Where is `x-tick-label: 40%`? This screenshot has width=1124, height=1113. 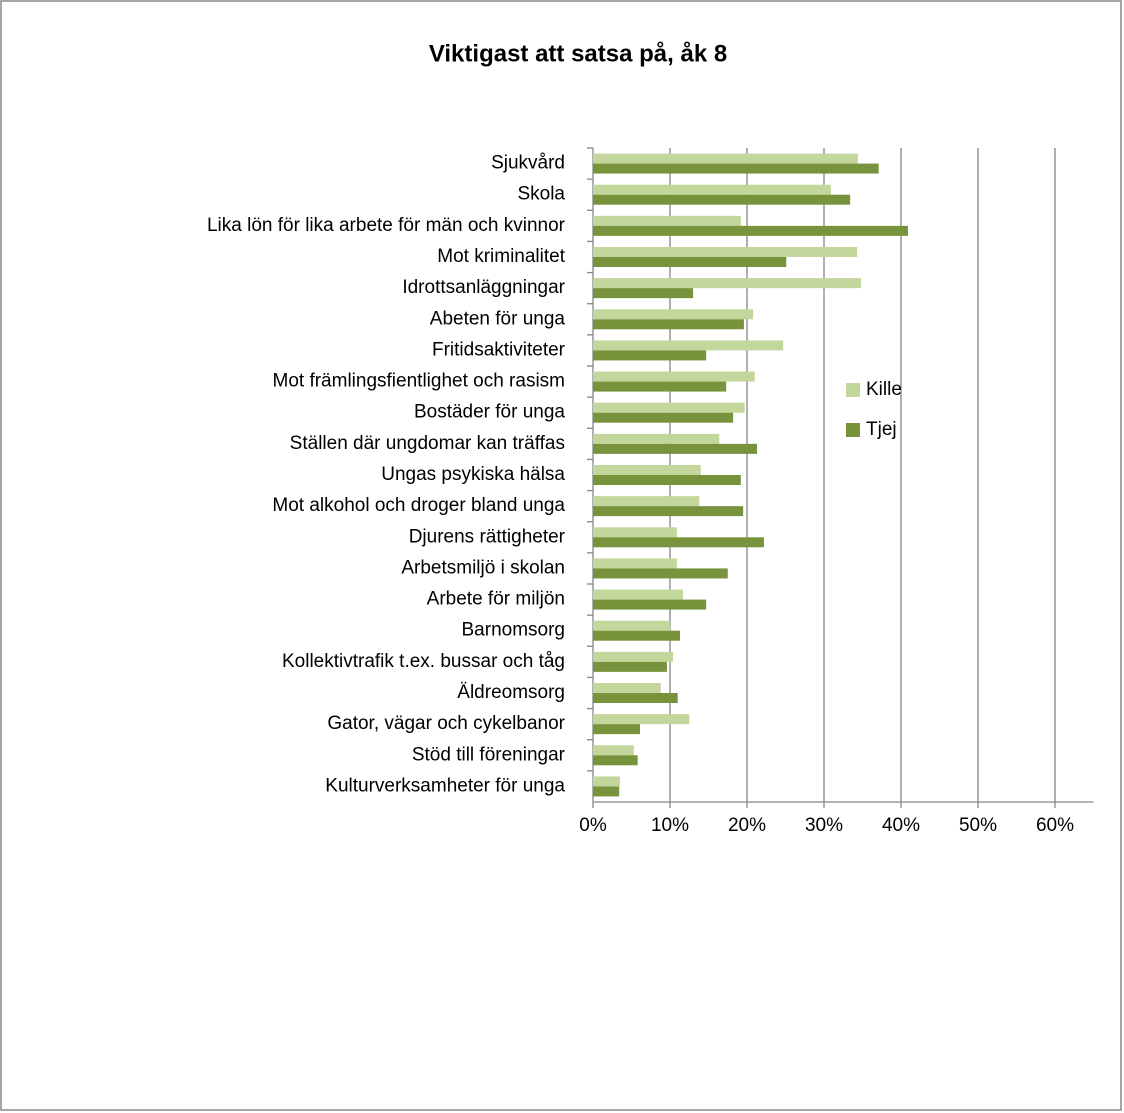
x-tick-label: 40% is located at coordinates (901, 825).